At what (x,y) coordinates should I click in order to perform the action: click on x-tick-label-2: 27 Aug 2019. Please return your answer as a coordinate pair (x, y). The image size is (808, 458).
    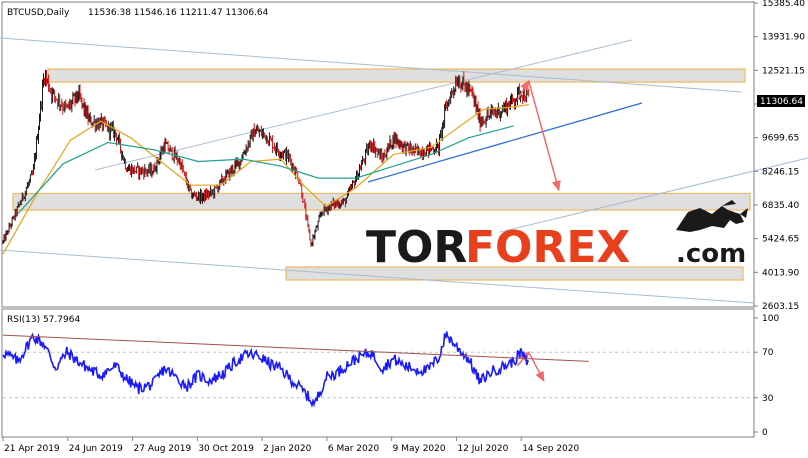
    Looking at the image, I should click on (163, 449).